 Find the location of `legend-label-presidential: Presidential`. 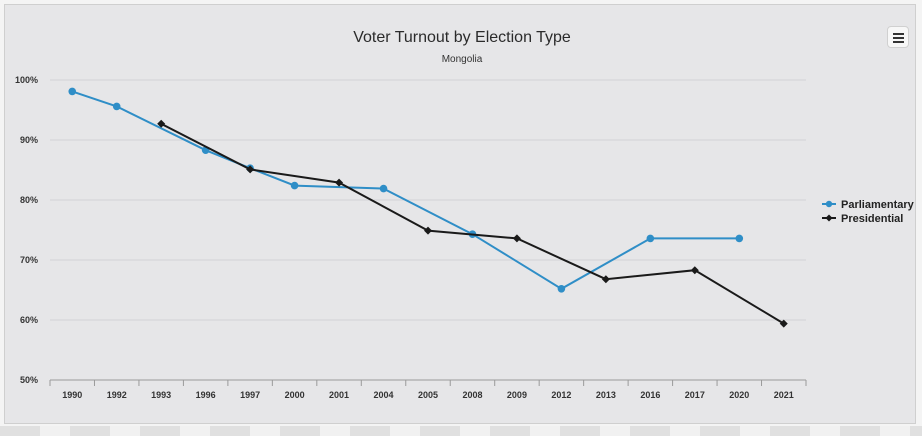

legend-label-presidential: Presidential is located at coordinates (872, 219).